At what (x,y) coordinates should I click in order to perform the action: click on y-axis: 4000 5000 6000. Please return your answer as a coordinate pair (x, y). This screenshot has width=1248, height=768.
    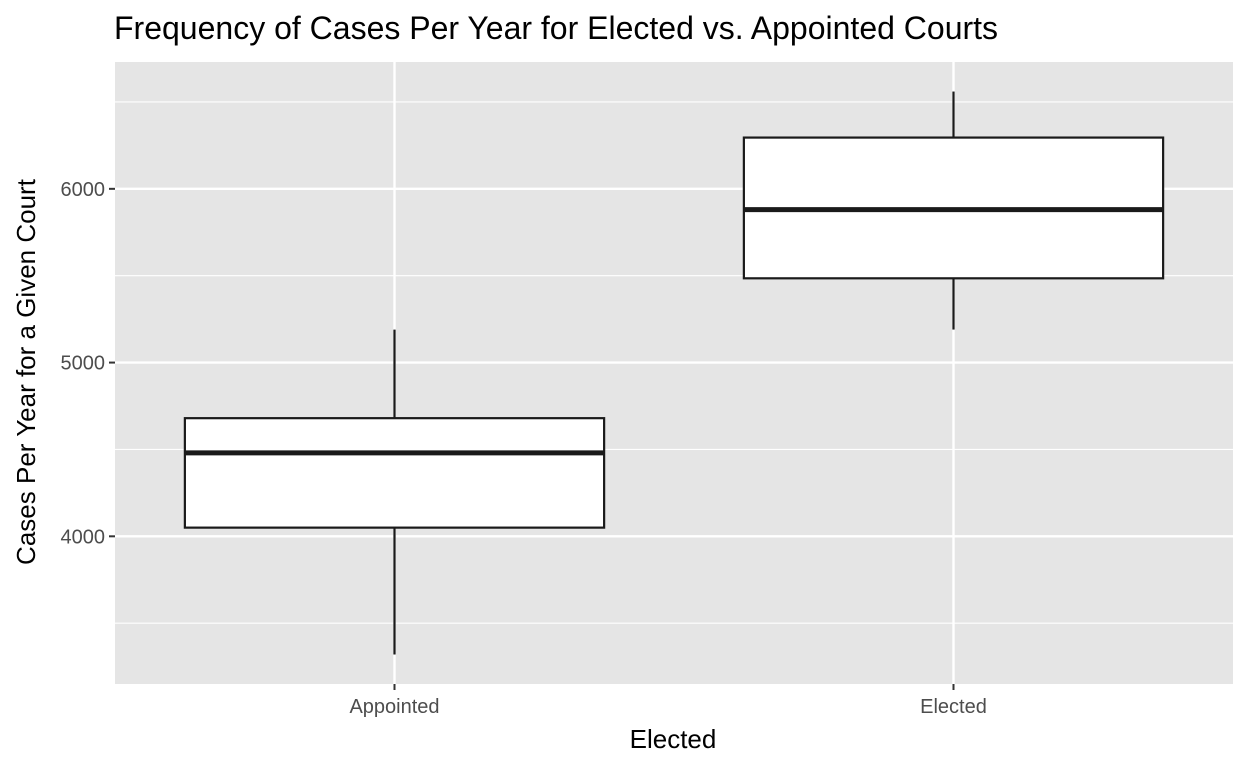
    Looking at the image, I should click on (88, 363).